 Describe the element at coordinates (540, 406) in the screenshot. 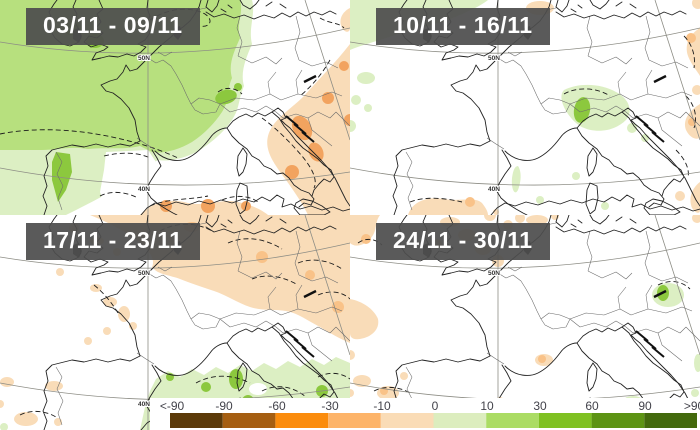

I see `colorbar-tick: 30` at that location.